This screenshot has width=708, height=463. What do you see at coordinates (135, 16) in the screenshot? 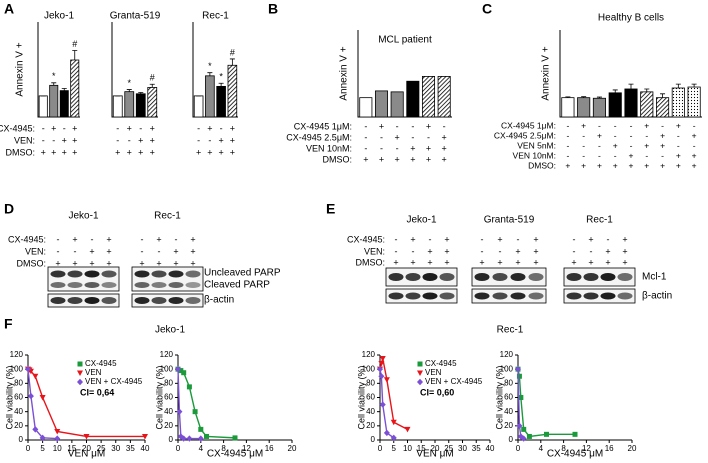
I see `chart-title: Granta-519` at bounding box center [135, 16].